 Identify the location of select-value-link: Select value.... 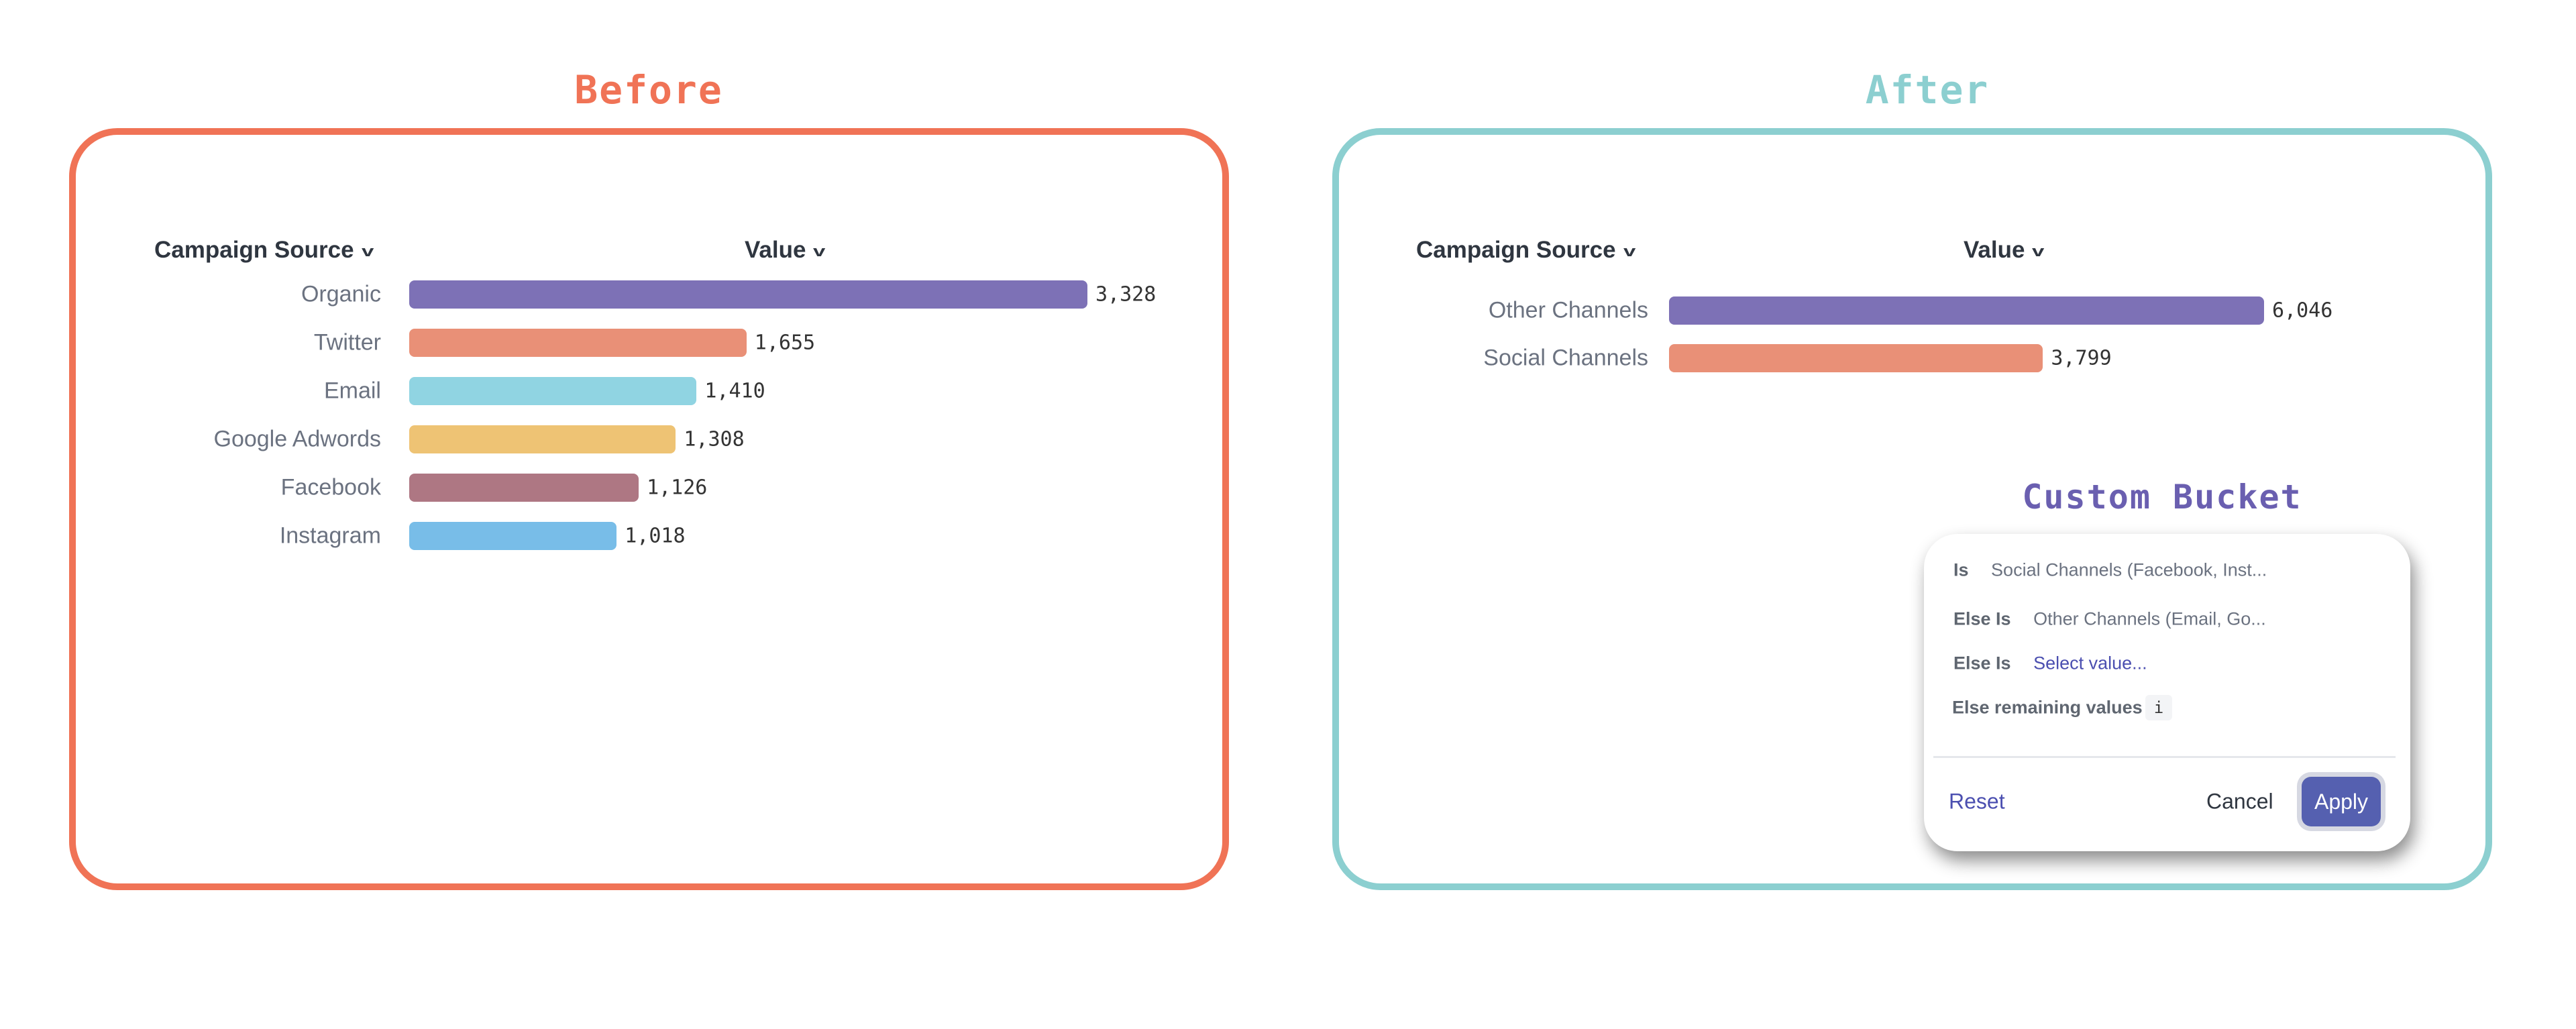
(2090, 663).